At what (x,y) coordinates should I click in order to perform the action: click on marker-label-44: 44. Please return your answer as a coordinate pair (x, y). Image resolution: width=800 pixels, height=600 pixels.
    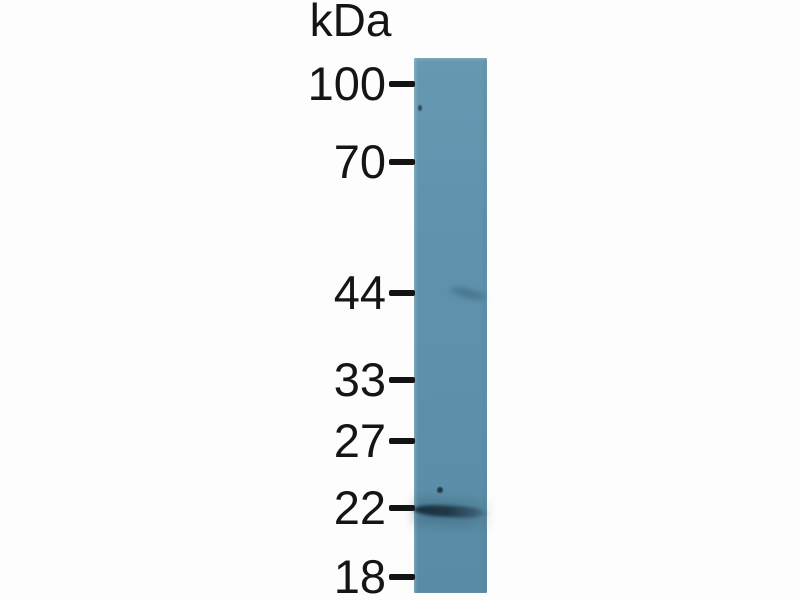
    Looking at the image, I should click on (359, 292).